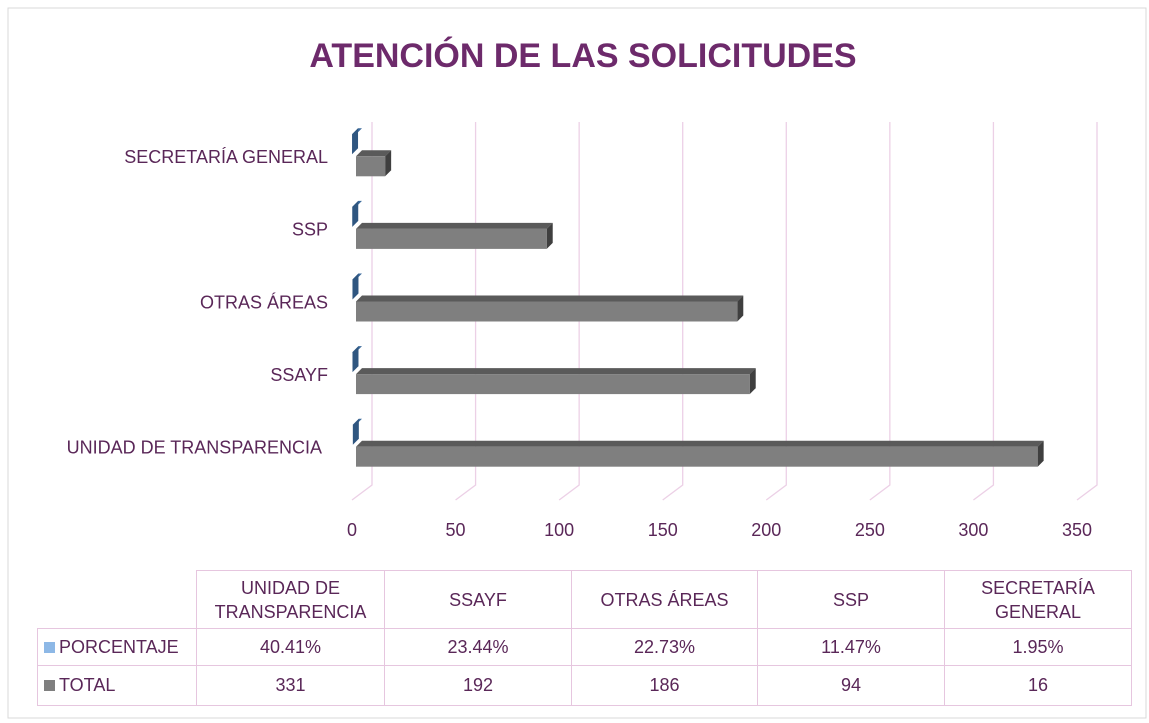 This screenshot has height=723, width=1149. What do you see at coordinates (1038, 647) in the screenshot?
I see `table-cell: 1.95%` at bounding box center [1038, 647].